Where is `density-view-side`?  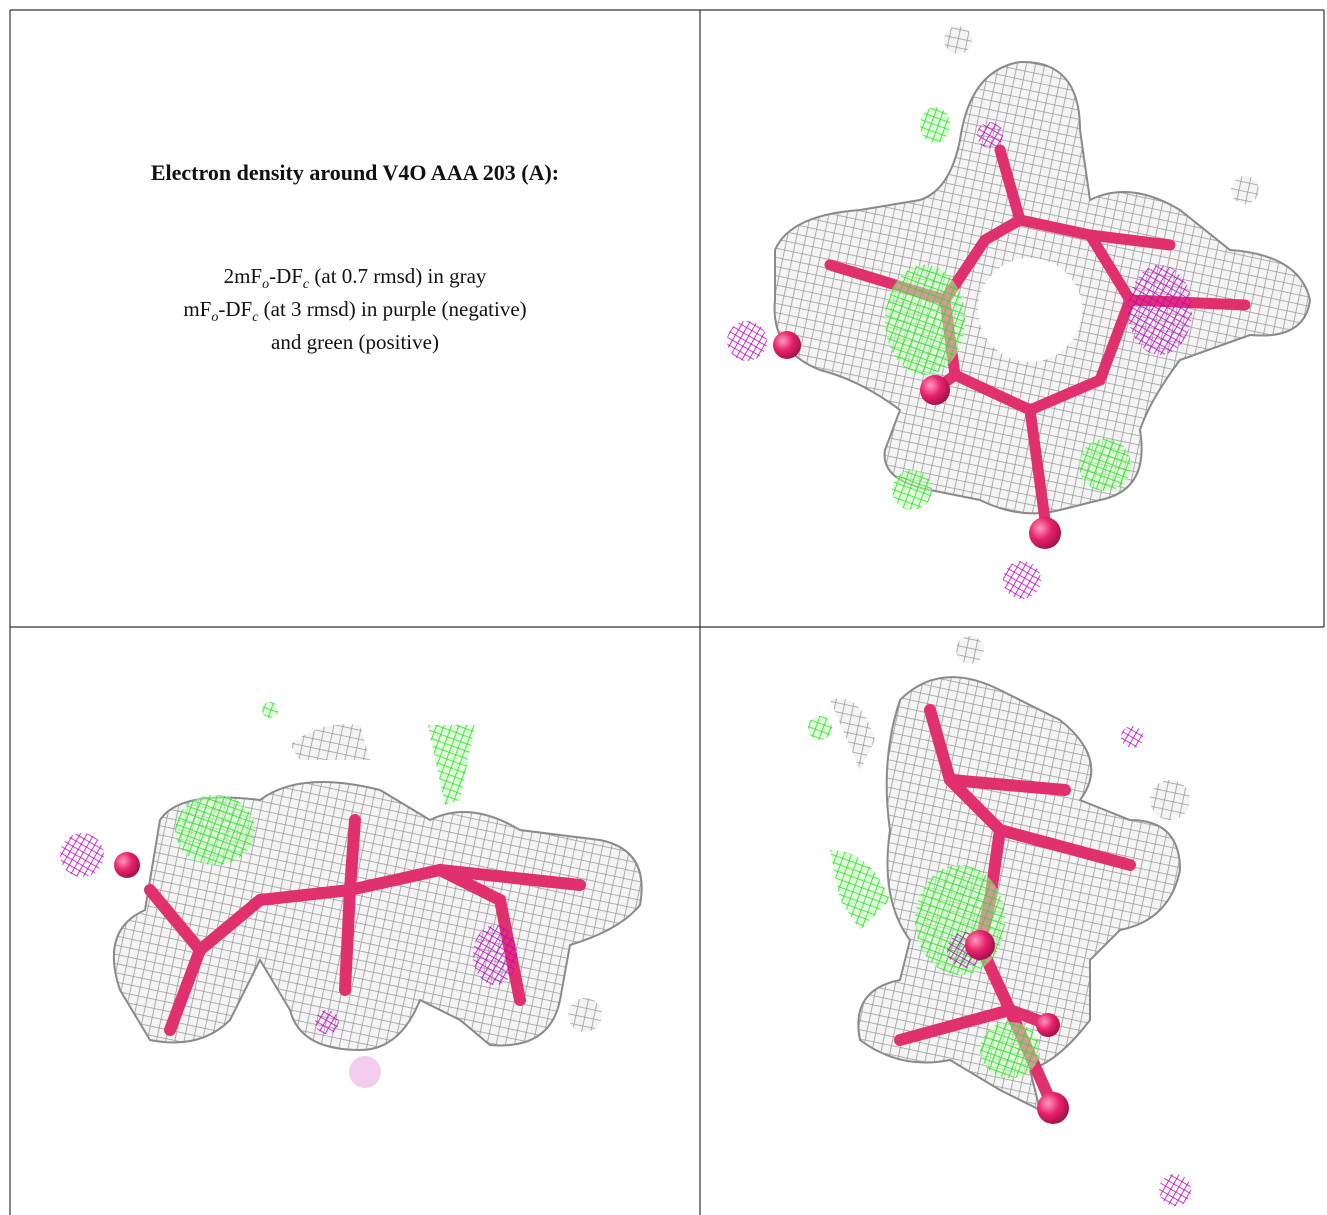 density-view-side is located at coordinates (351, 895).